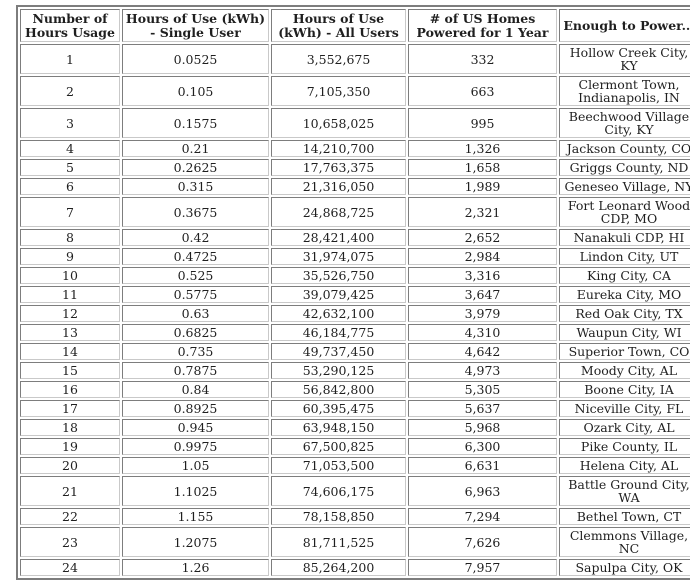 This screenshot has width=690, height=580. What do you see at coordinates (355, 294) in the screenshot?
I see `table-row: 11 0.5775 39,079,425 3,647 Eureka City, MO` at bounding box center [355, 294].